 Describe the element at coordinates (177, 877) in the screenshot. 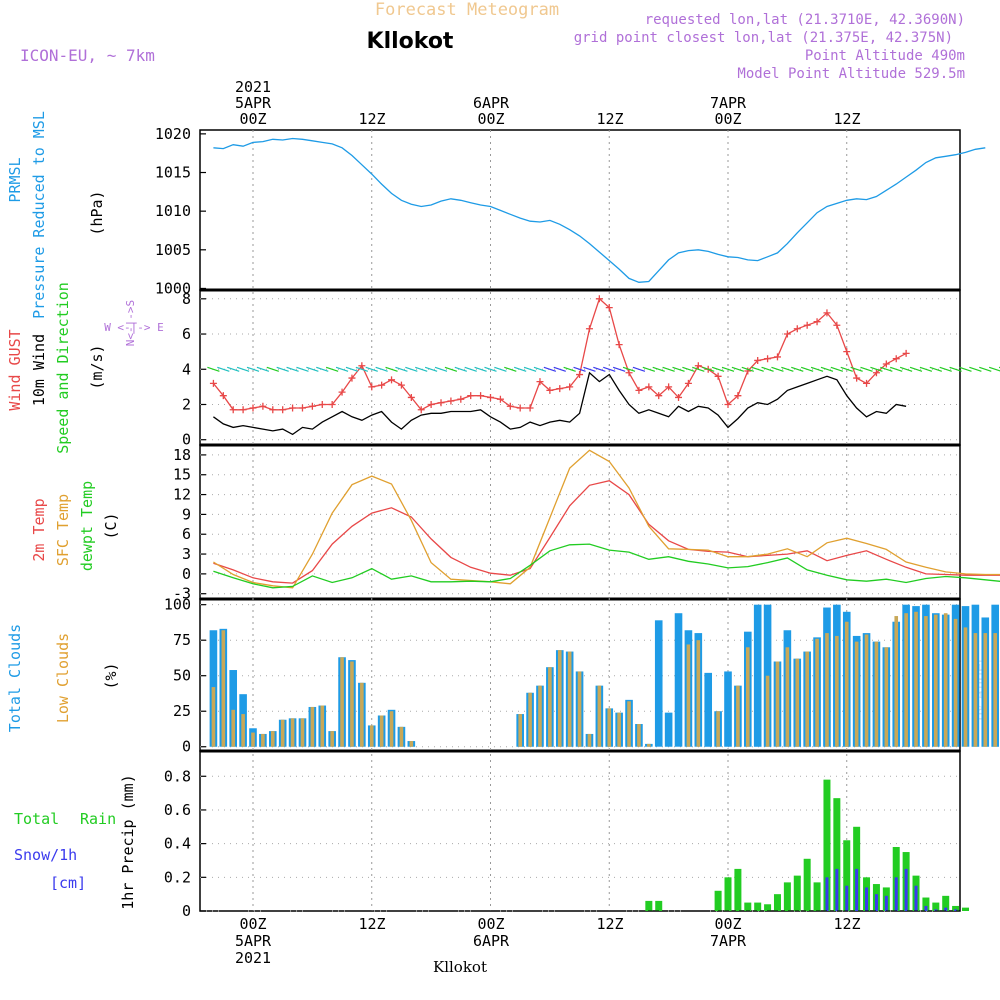

I see `precipitation-ytick-label: 0.2` at that location.